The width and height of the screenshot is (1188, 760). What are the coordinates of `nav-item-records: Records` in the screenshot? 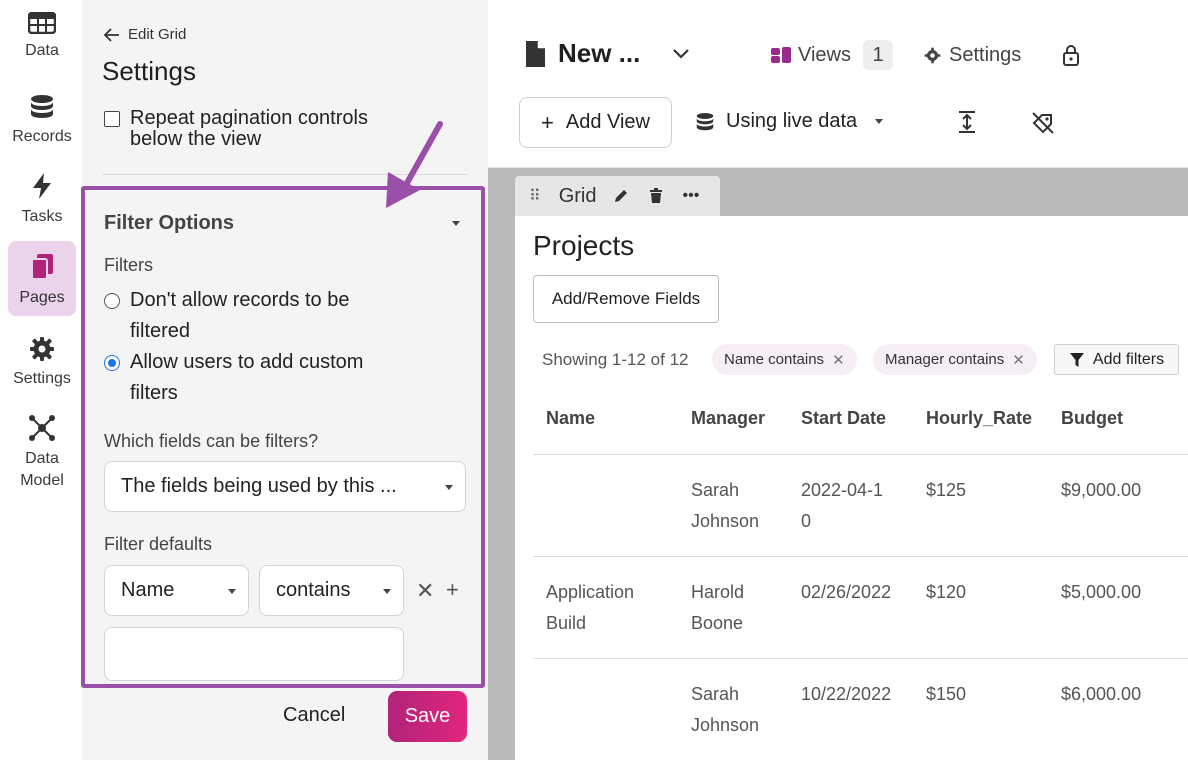 It's located at (42, 122).